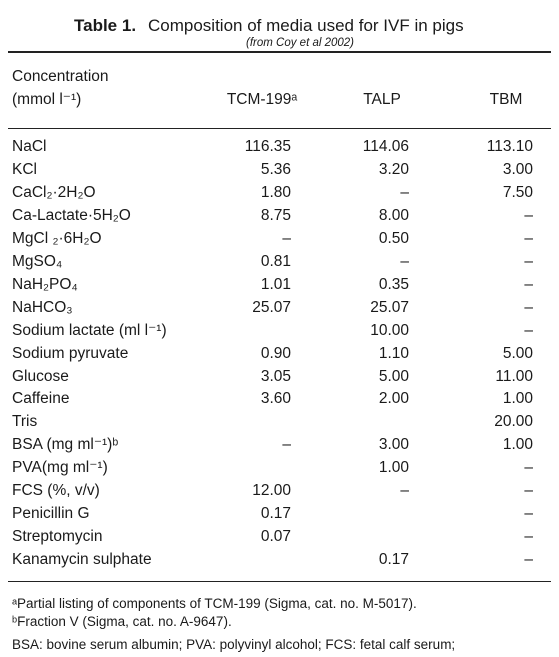 This screenshot has width=559, height=657. I want to click on column-header: Concentration, so click(60, 76).